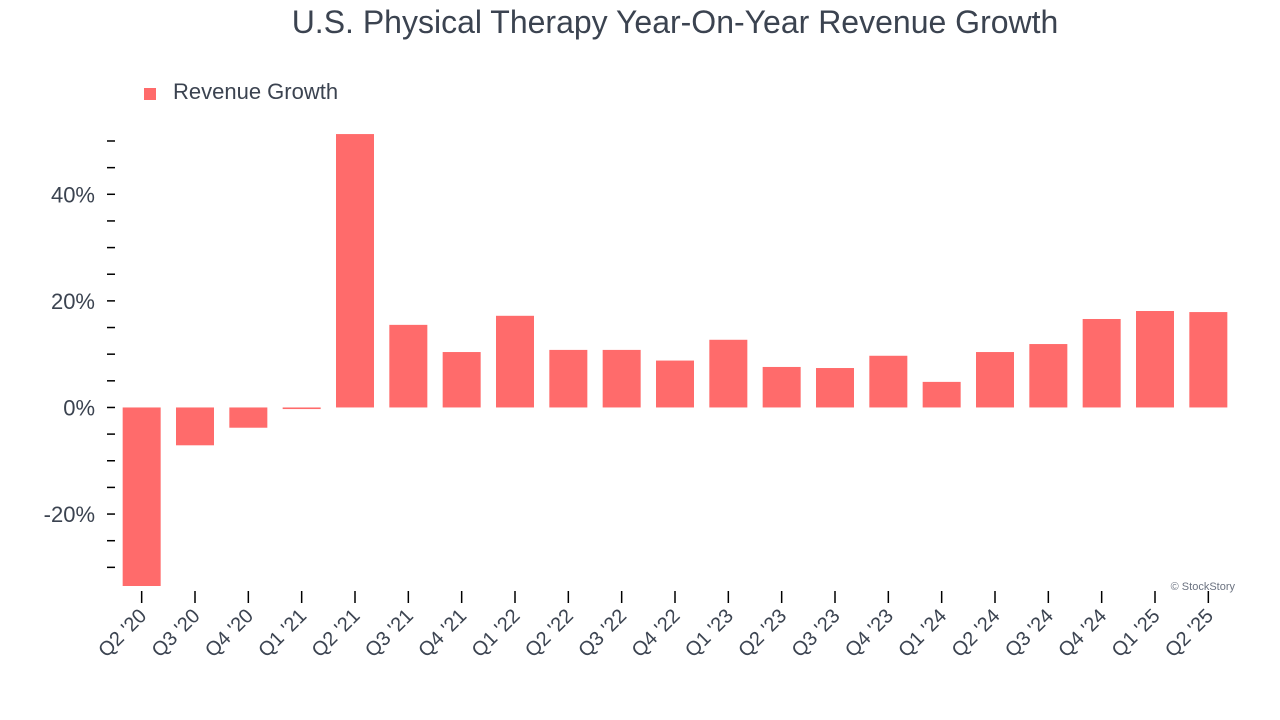  Describe the element at coordinates (496, 633) in the screenshot. I see `x-tick-label: Q1 '22` at that location.